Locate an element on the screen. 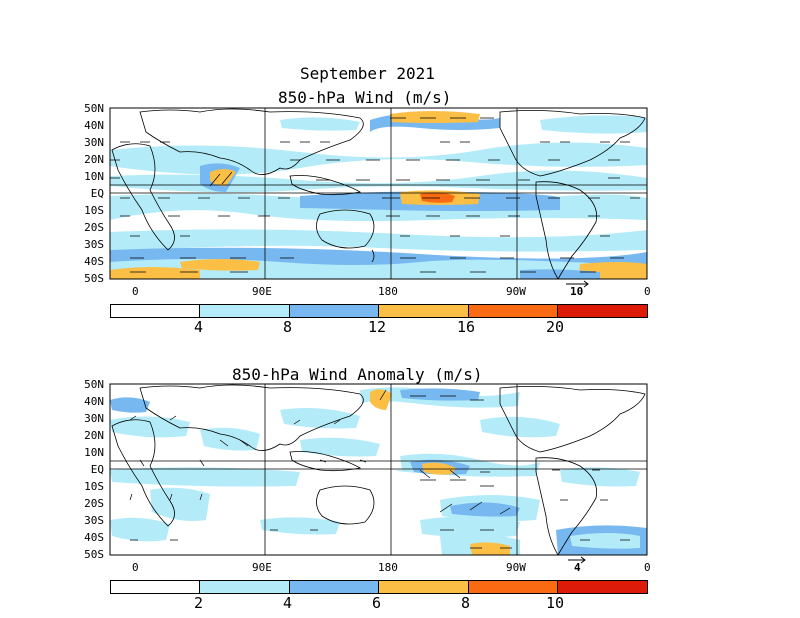 The width and height of the screenshot is (800, 618). colorbar-tick: 12 is located at coordinates (377, 327).